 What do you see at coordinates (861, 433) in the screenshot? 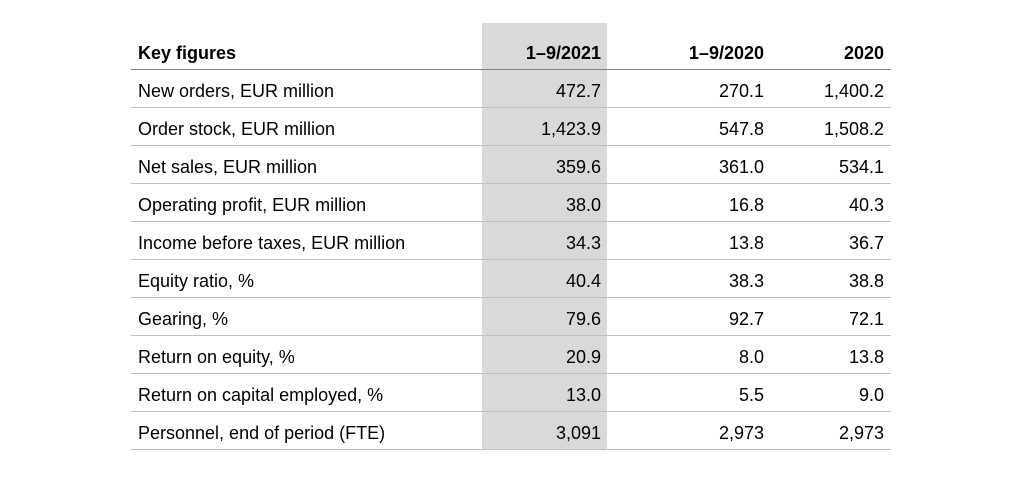
I see `value-2020: 2,973` at bounding box center [861, 433].